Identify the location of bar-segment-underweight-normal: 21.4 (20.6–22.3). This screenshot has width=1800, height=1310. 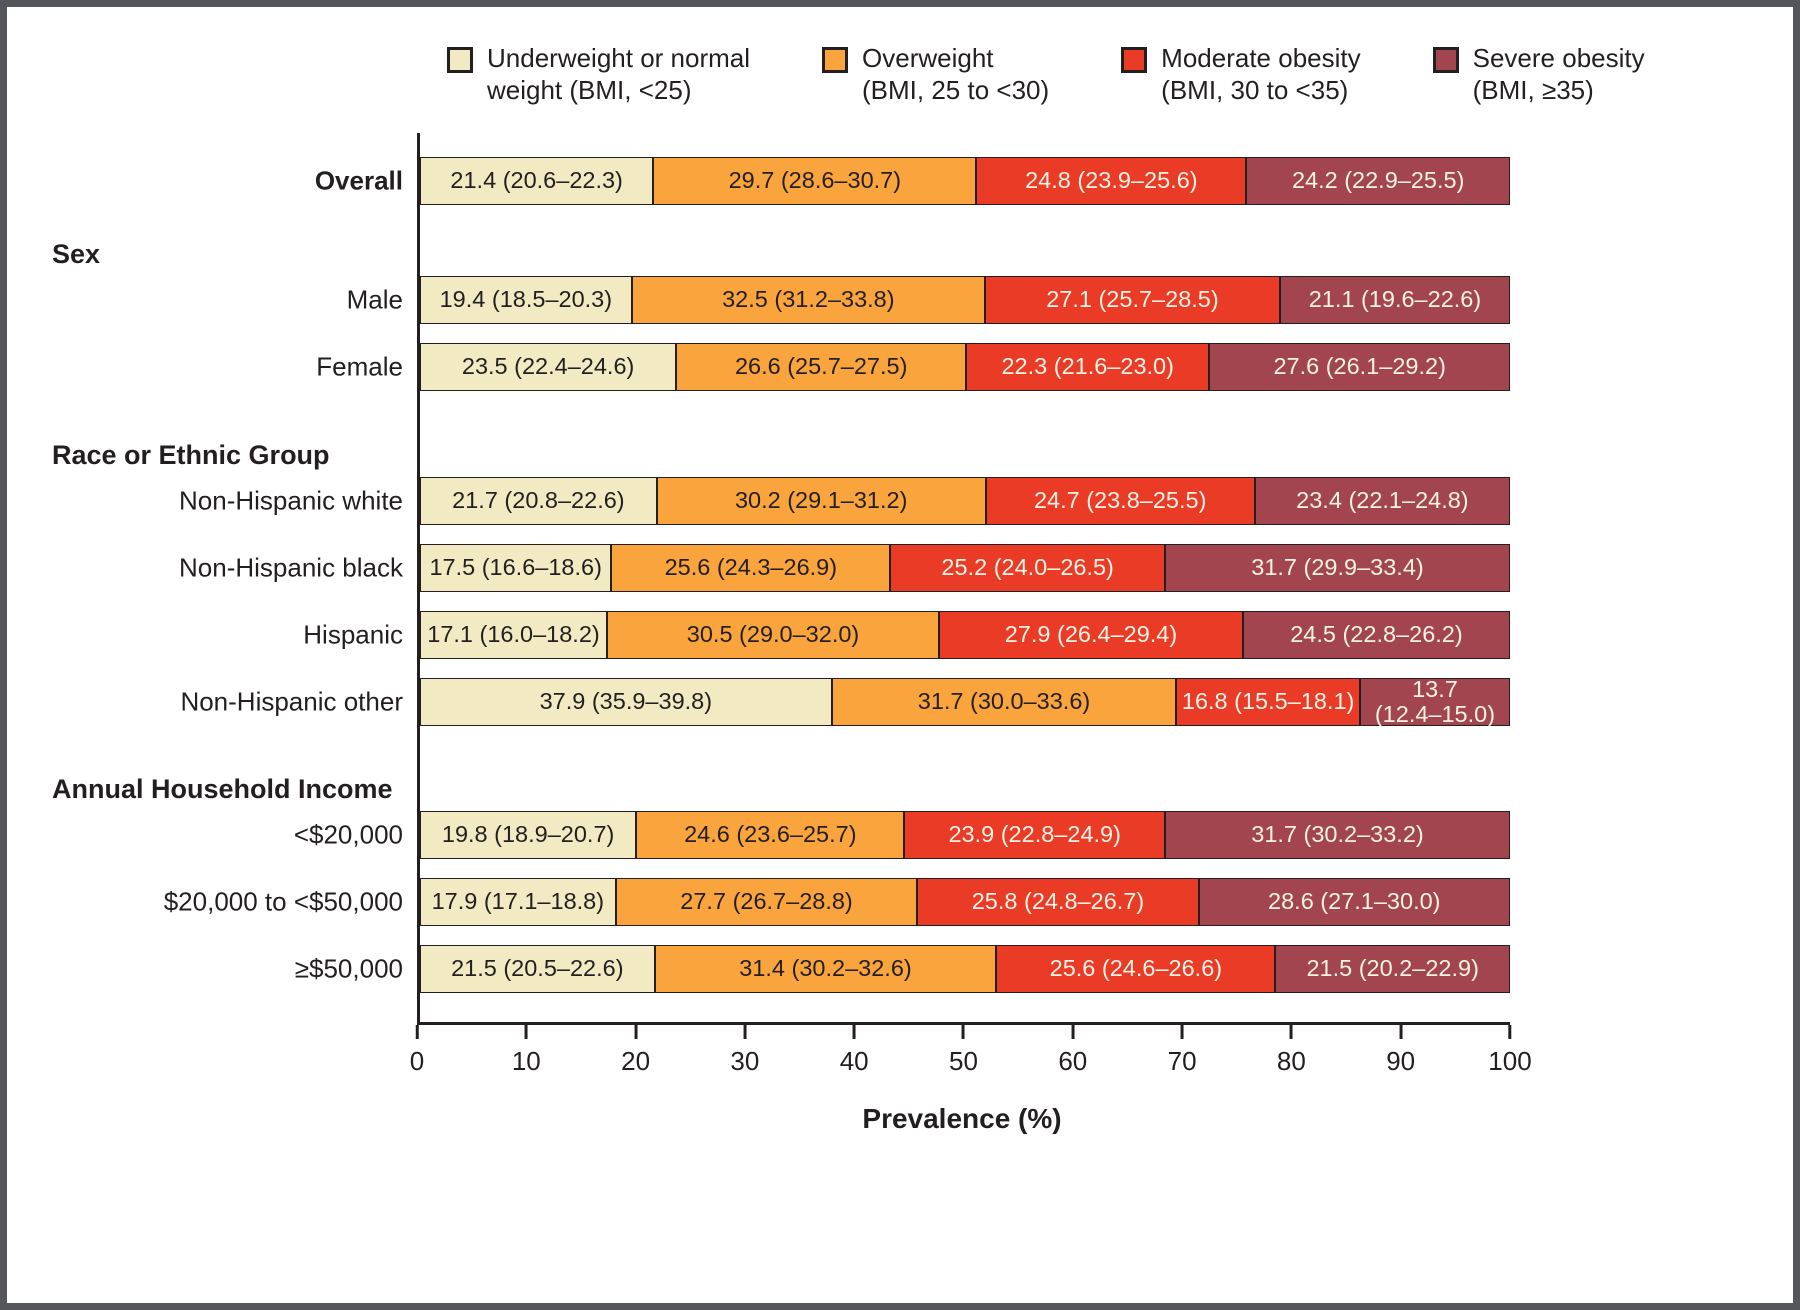
(537, 180).